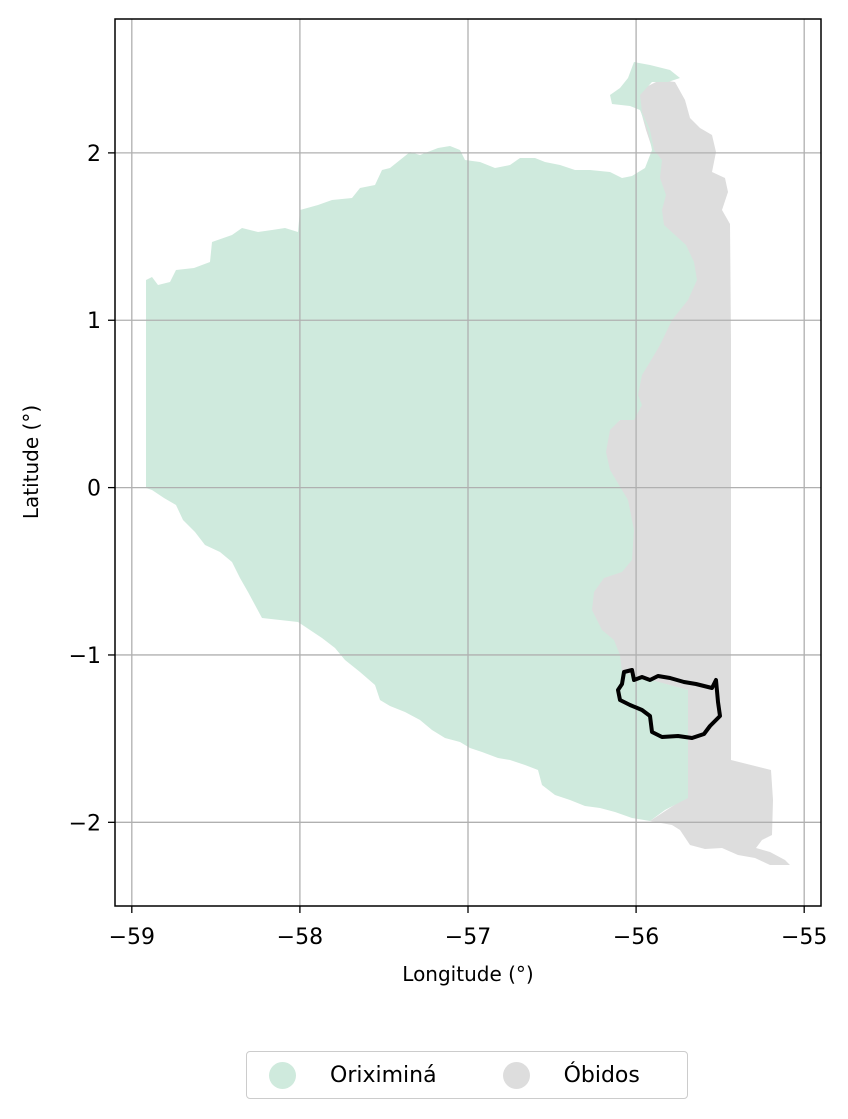 This screenshot has width=848, height=1119. I want to click on legend-swatch-obidos, so click(516, 1075).